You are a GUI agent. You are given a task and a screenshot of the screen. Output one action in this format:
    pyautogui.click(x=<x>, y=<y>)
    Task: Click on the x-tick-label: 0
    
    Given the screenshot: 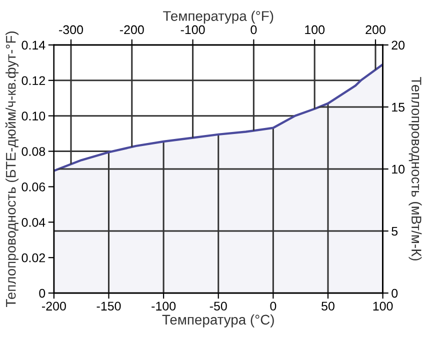 What is the action you would take?
    pyautogui.click(x=273, y=306)
    